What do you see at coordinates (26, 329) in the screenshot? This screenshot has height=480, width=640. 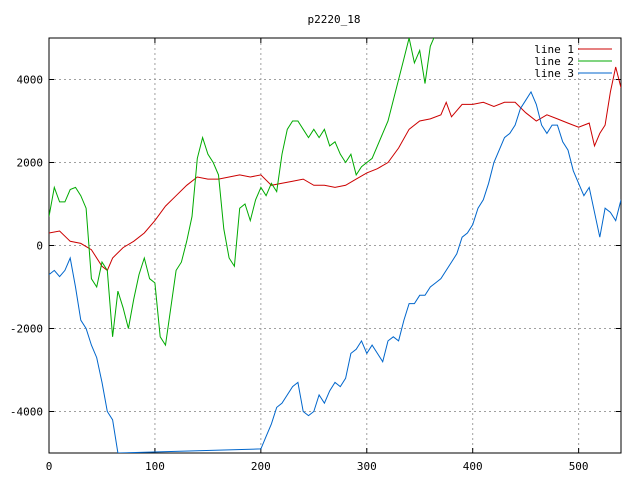 I see `y-tick-label: -2000` at bounding box center [26, 329].